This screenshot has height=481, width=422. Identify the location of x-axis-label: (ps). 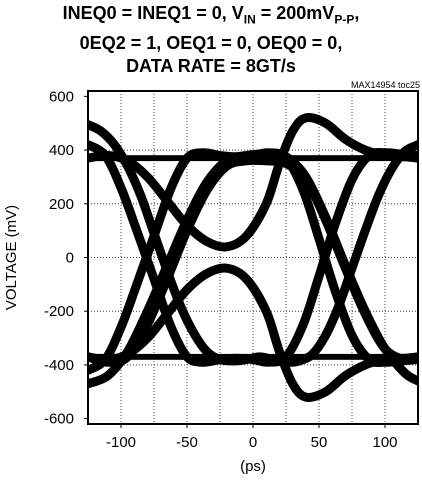
(253, 466).